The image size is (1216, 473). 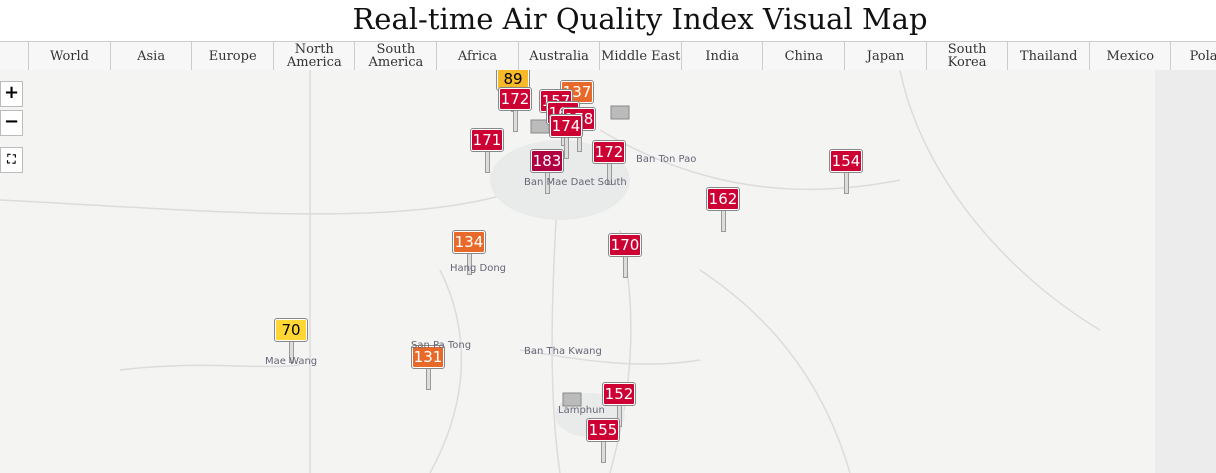 I want to click on region-tab: India, so click(x=721, y=56).